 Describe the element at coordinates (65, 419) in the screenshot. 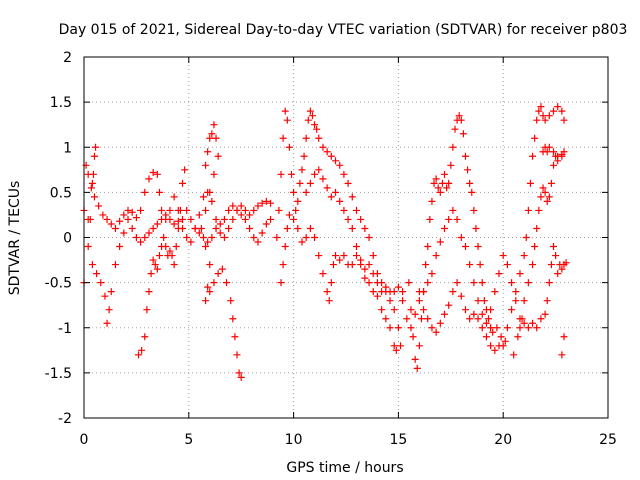

I see `y-tick-label: -2` at that location.